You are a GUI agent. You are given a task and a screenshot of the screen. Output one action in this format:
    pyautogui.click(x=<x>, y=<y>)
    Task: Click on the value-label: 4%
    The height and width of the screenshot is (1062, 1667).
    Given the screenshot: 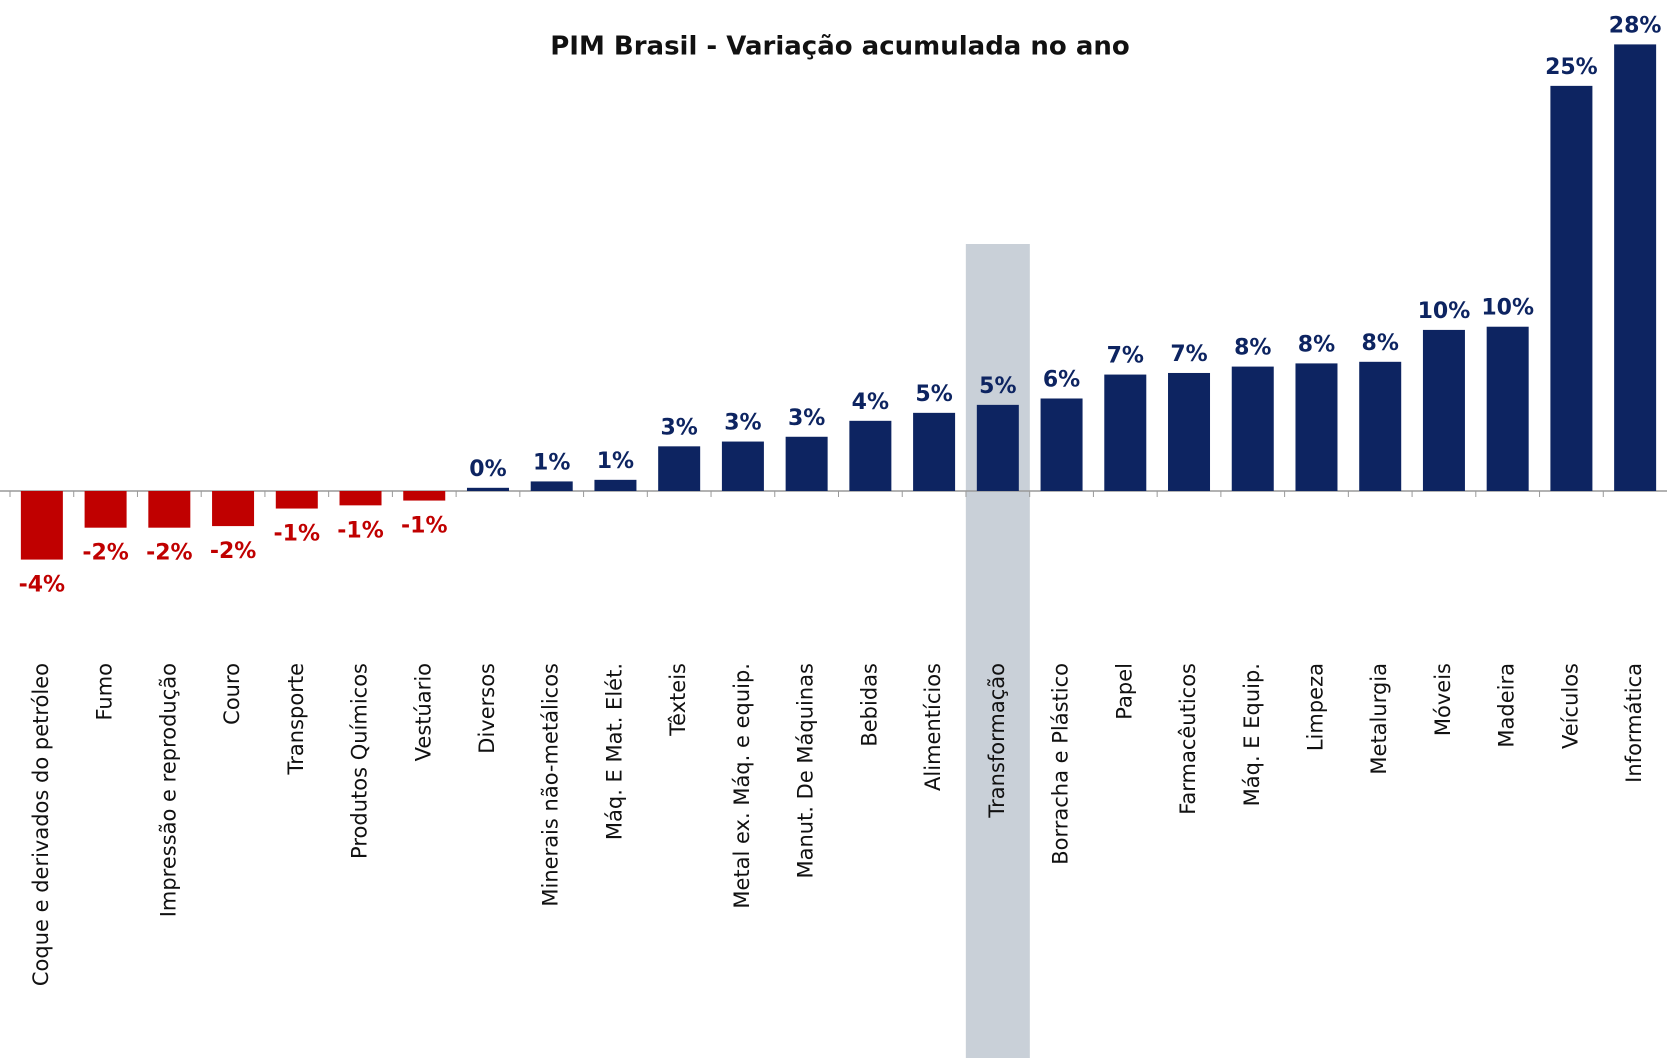 What is the action you would take?
    pyautogui.click(x=870, y=402)
    